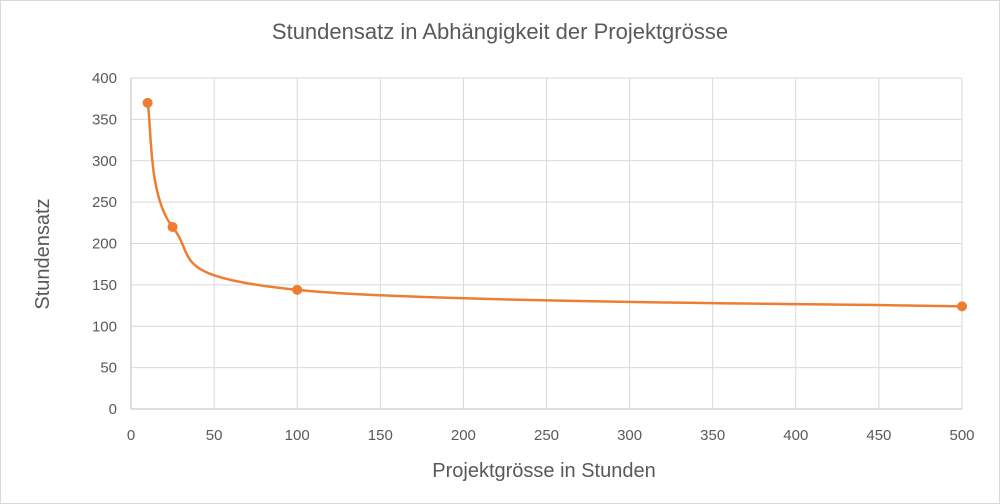 This screenshot has height=504, width=1000. What do you see at coordinates (961, 435) in the screenshot?
I see `x-tick-label-10: 500` at bounding box center [961, 435].